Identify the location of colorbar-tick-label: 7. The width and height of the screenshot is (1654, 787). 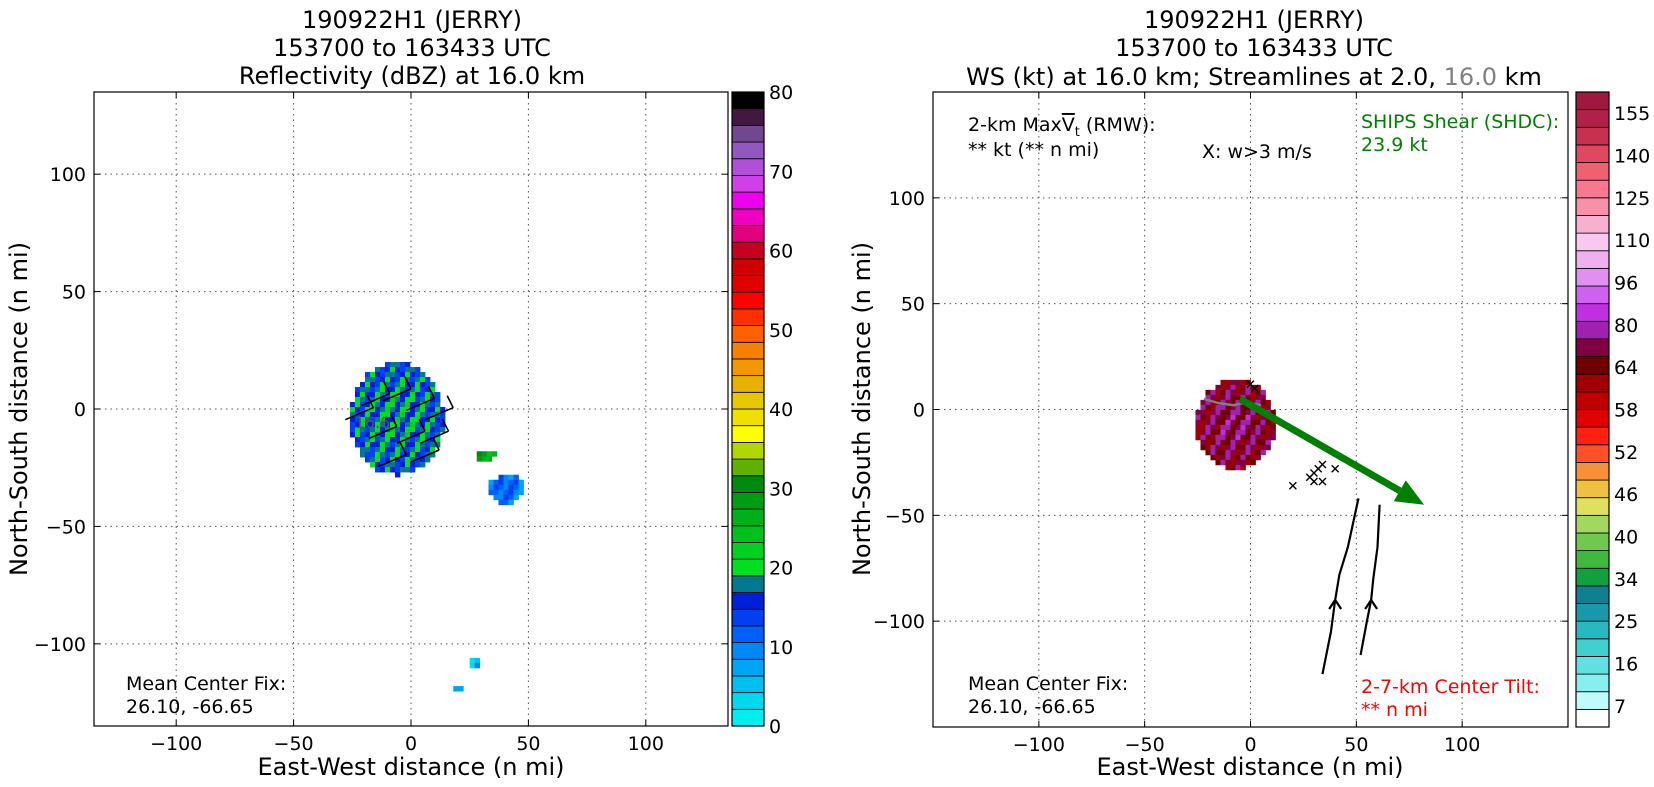
(1620, 707).